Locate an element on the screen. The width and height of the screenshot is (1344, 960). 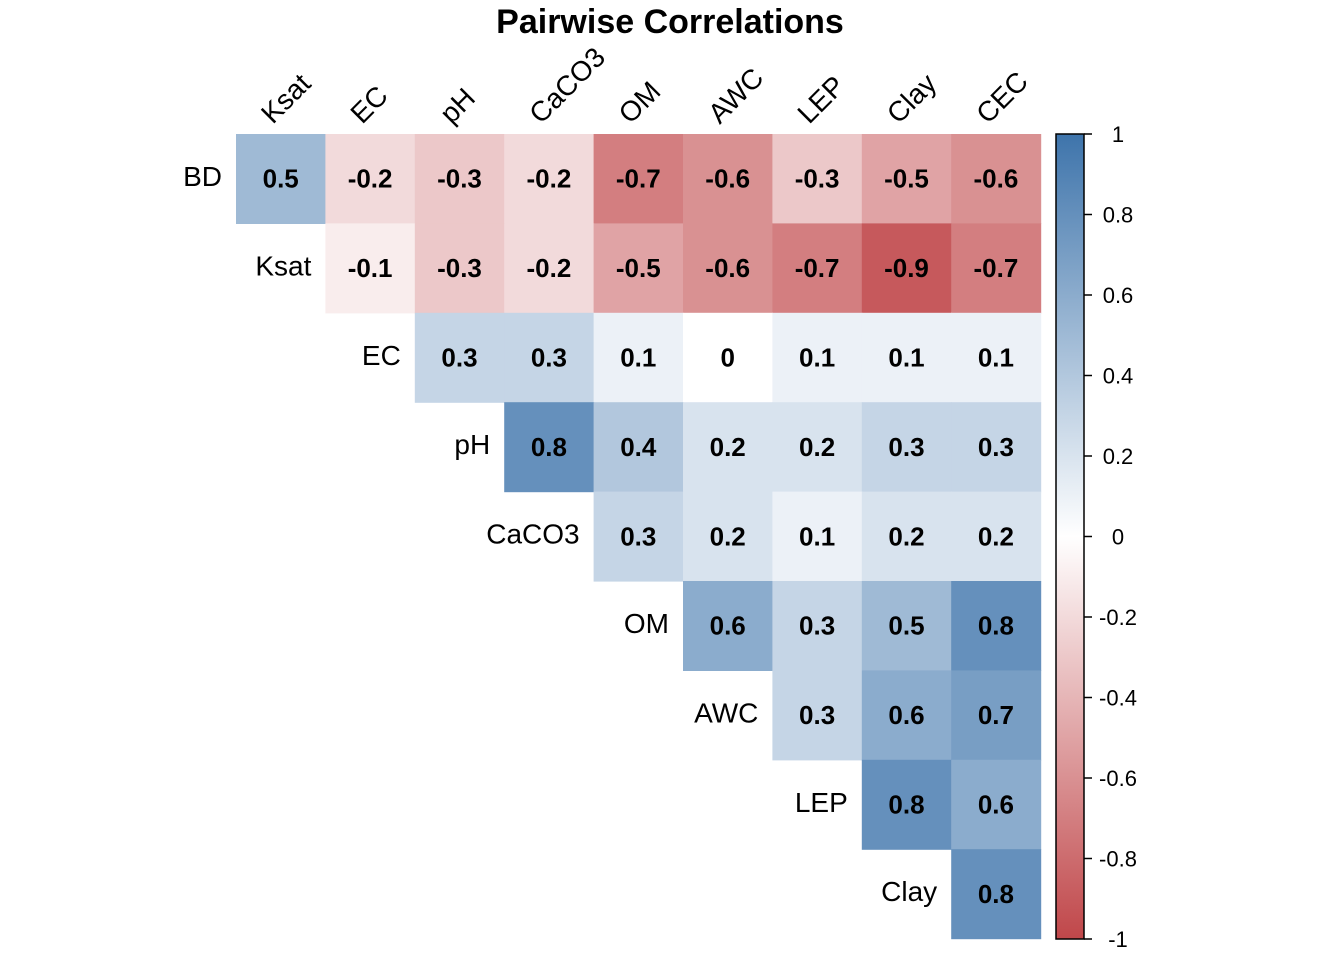
column-label-CaCO3: CaCO3 is located at coordinates (567, 85).